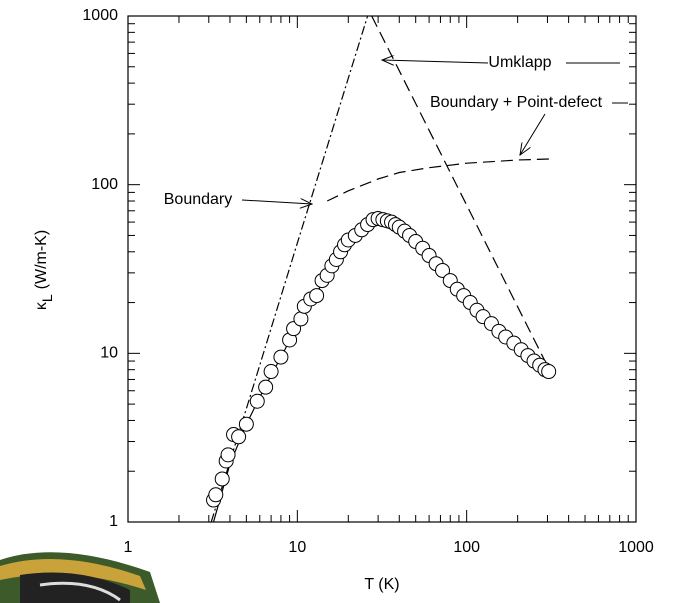 The height and width of the screenshot is (603, 681). I want to click on y-axis-label: κL (W/m-K), so click(43, 270).